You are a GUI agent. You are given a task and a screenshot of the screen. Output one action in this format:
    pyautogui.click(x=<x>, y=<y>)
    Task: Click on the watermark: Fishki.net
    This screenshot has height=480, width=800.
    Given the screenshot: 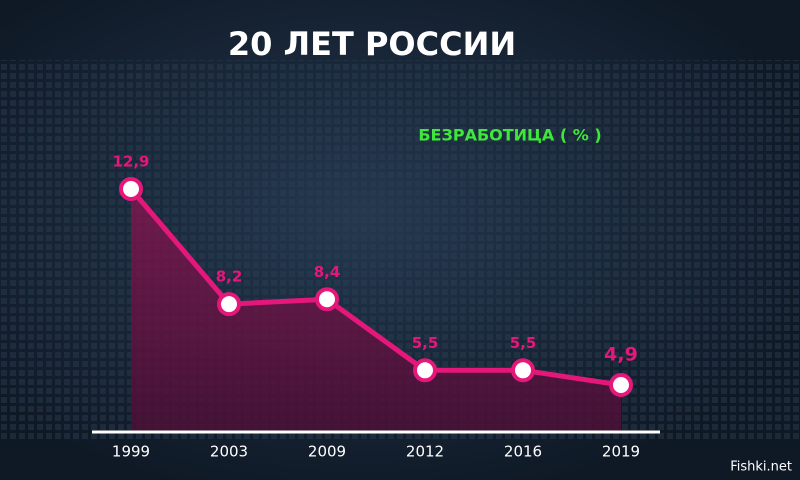 What is the action you would take?
    pyautogui.click(x=761, y=467)
    